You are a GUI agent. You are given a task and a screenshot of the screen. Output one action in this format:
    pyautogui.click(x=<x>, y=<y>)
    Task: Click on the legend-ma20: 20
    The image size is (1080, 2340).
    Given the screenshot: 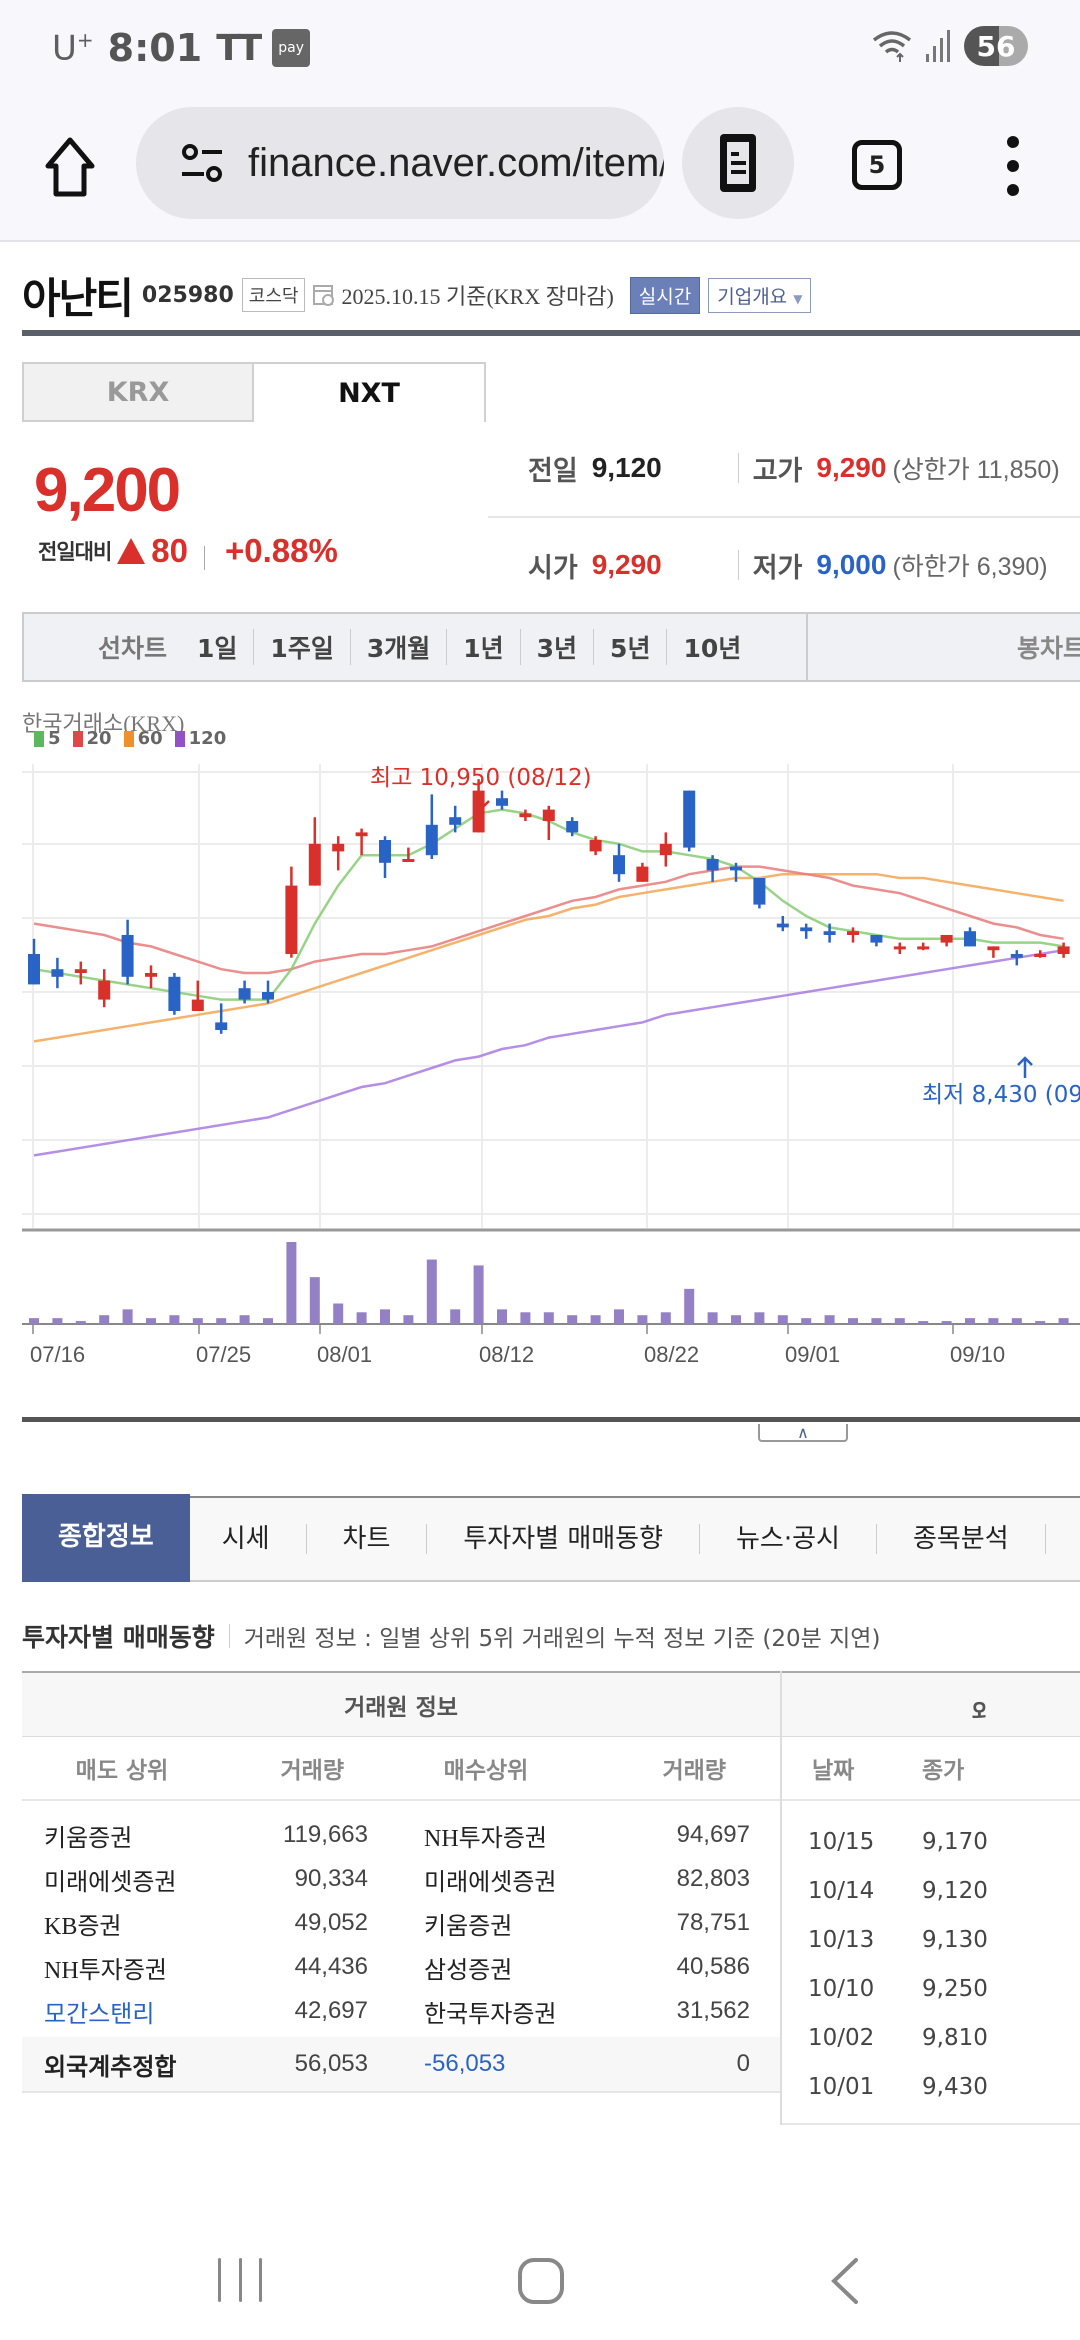 What is the action you would take?
    pyautogui.click(x=92, y=738)
    